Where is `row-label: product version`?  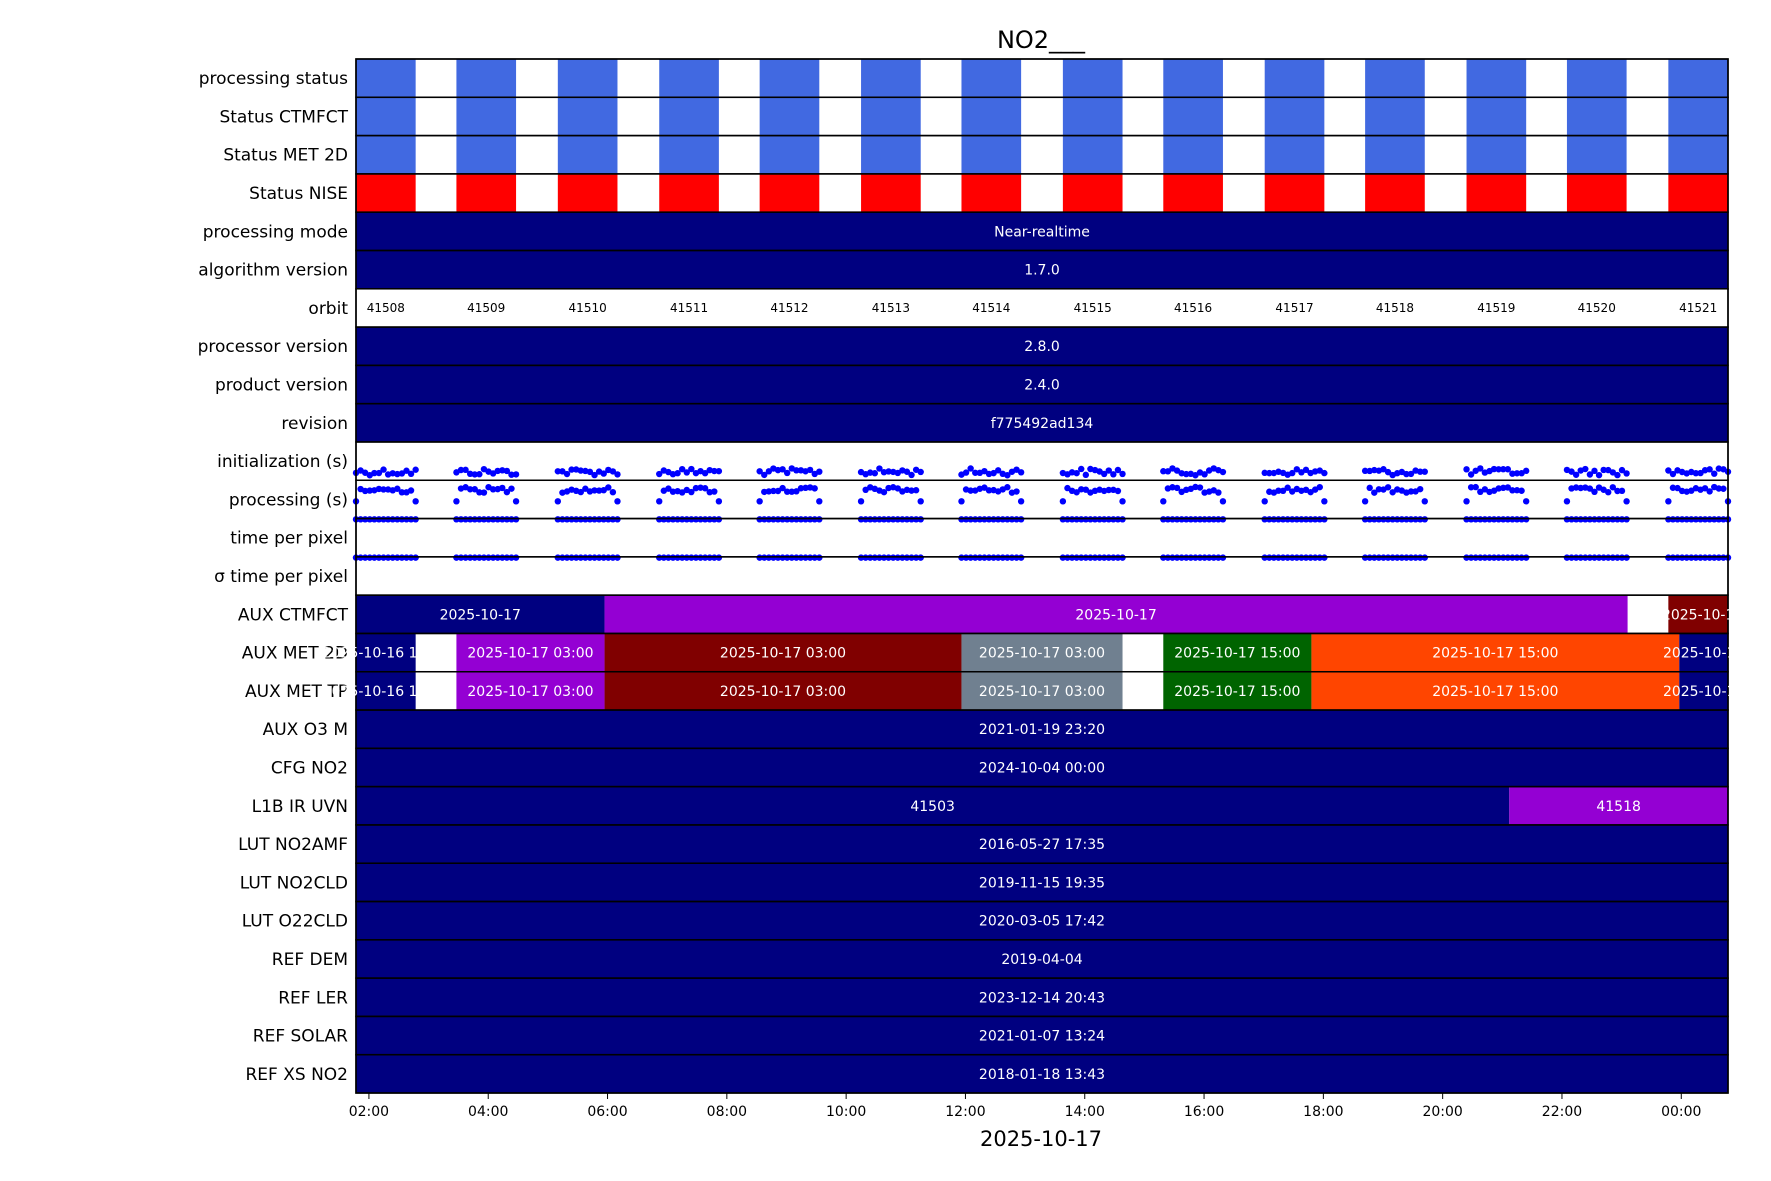
row-label: product version is located at coordinates (281, 386).